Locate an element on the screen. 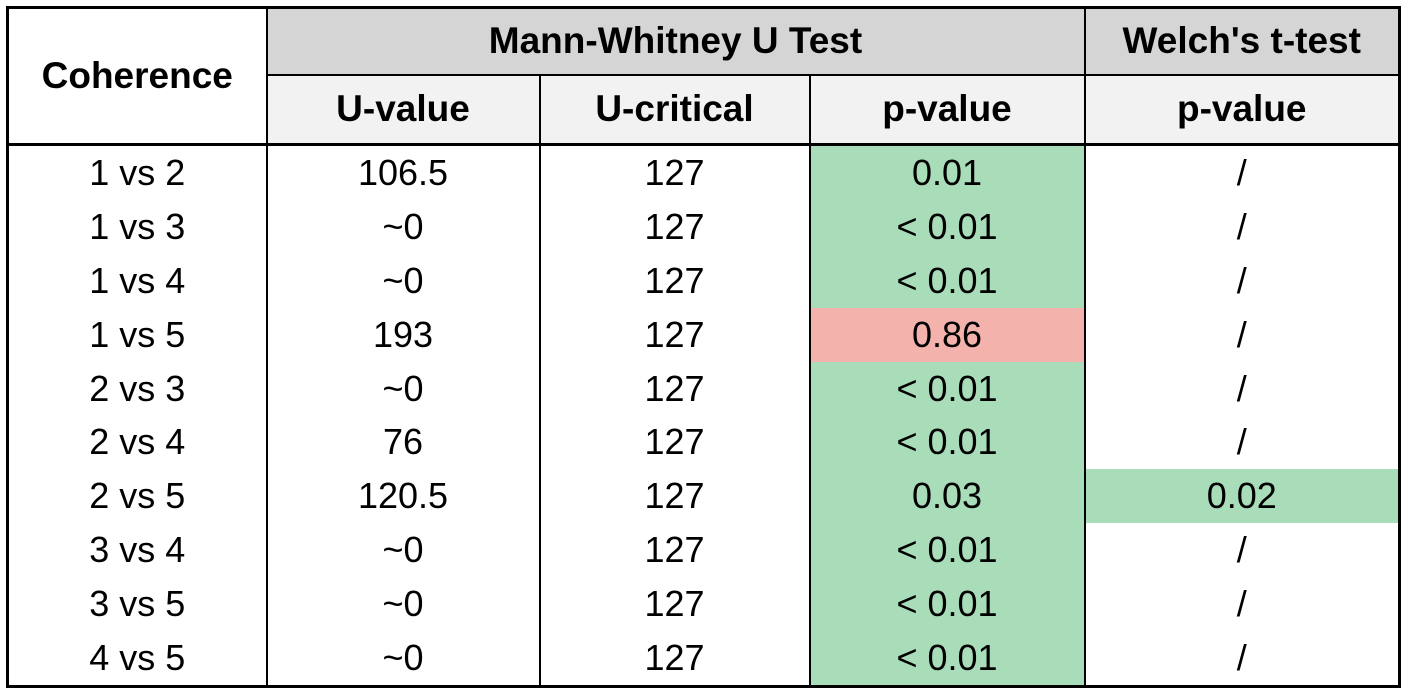  table-row: 1 vs 2 106.5 127 0.01/ is located at coordinates (703, 172).